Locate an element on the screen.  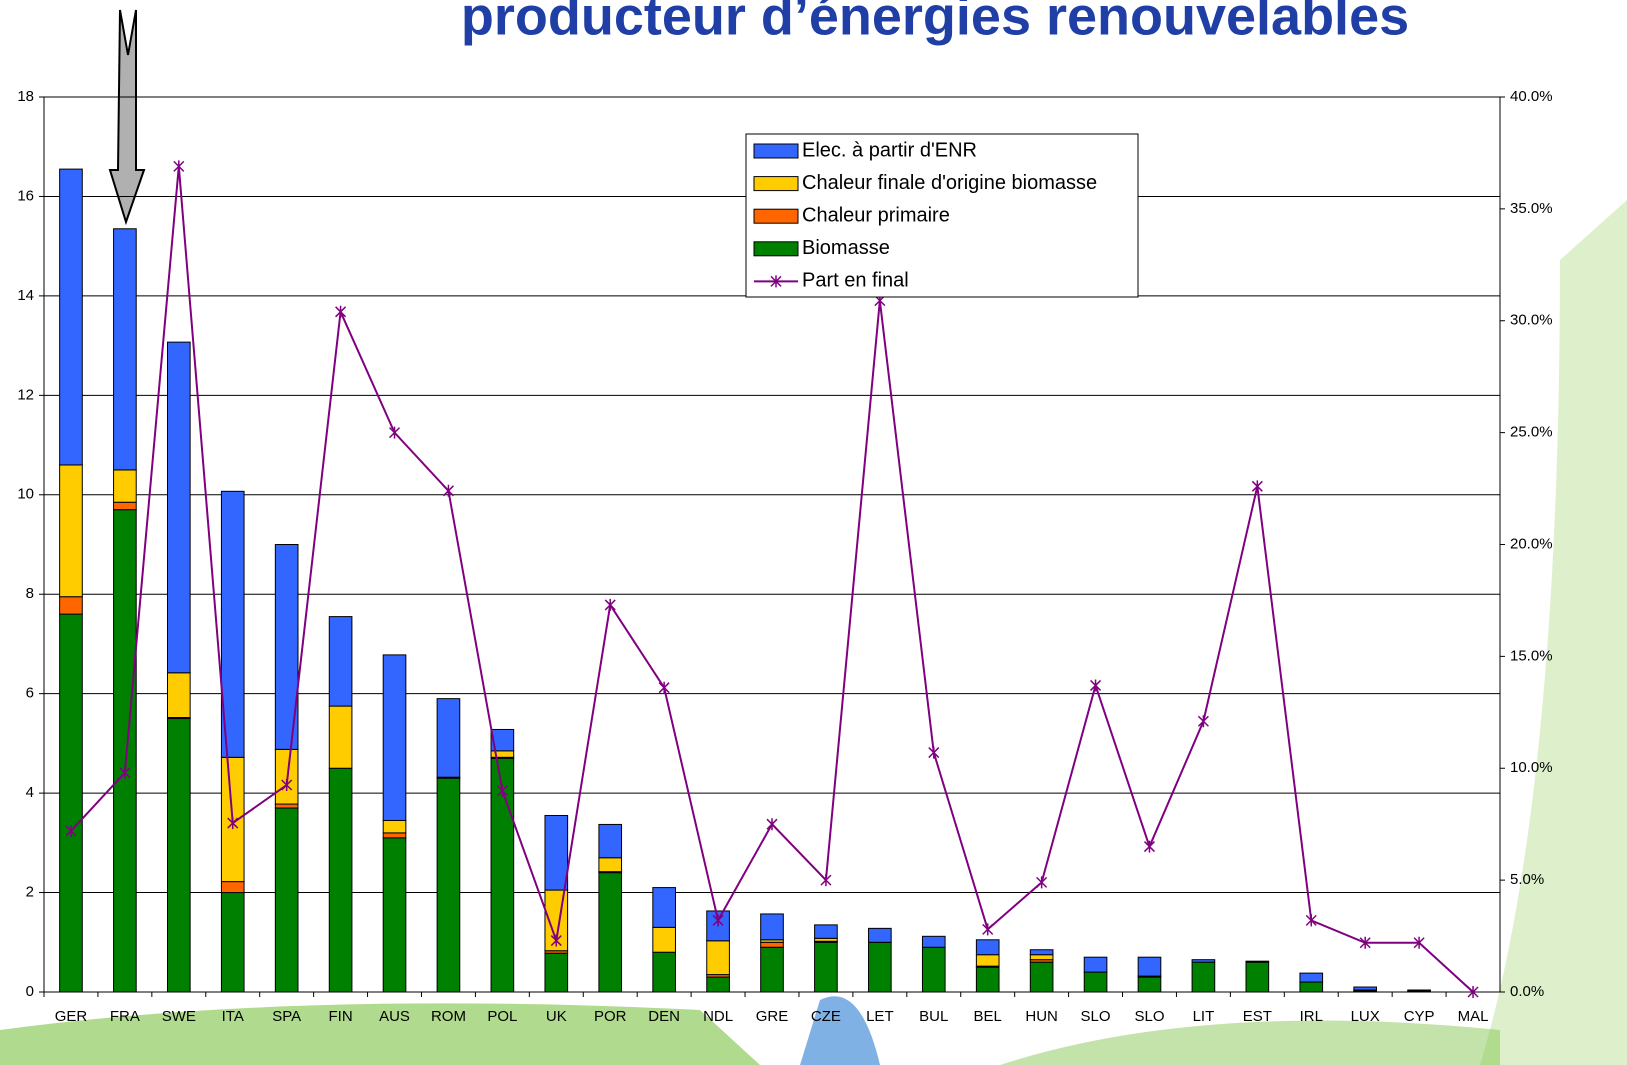
y2-tick-label: 5.0% is located at coordinates (1527, 879).